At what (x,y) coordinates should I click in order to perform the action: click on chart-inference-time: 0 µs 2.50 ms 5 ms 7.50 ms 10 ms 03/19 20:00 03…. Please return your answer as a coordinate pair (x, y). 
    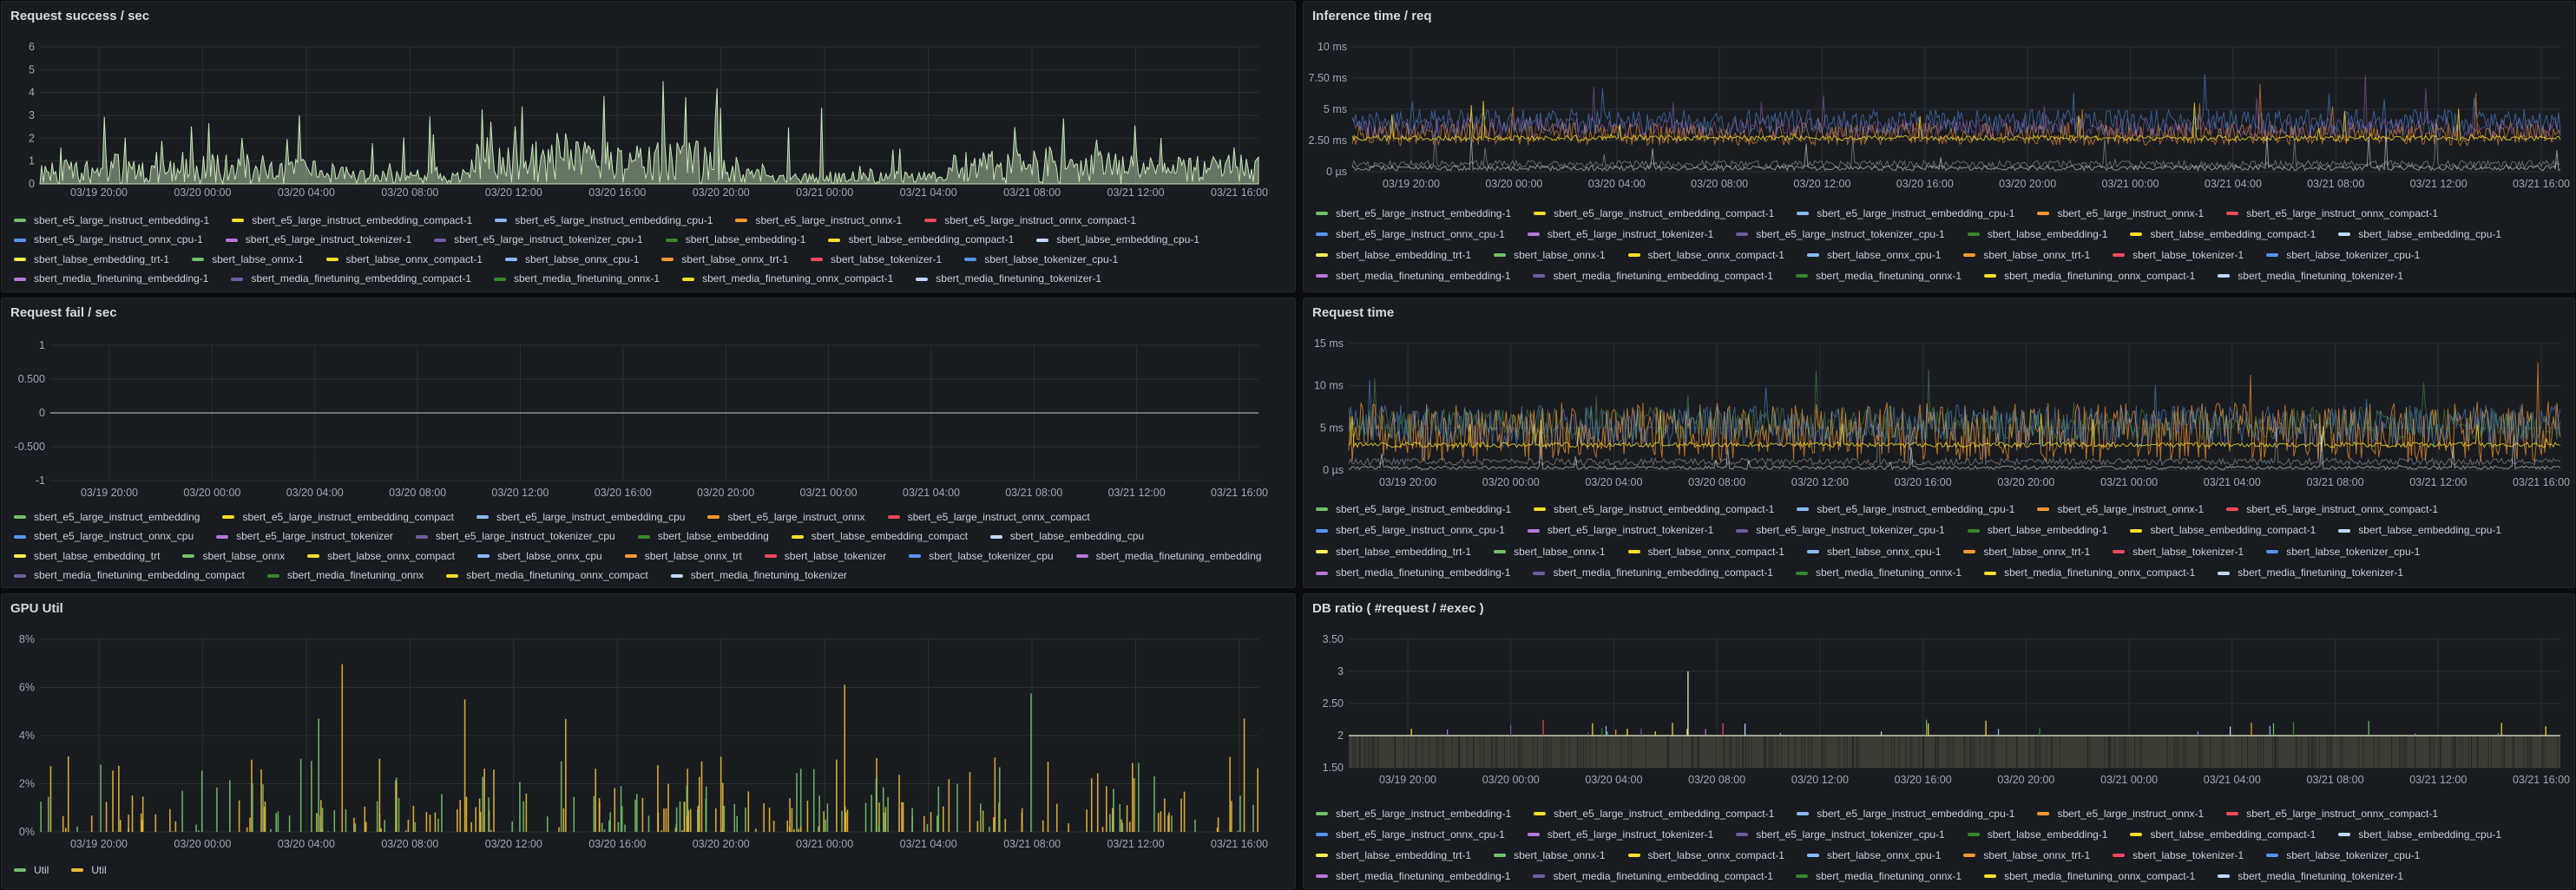
    Looking at the image, I should click on (1939, 99).